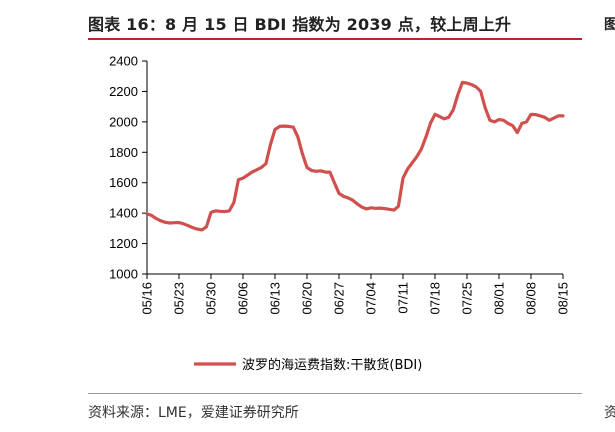 The width and height of the screenshot is (615, 432). What do you see at coordinates (531, 298) in the screenshot?
I see `x-tick-label: 08/08` at bounding box center [531, 298].